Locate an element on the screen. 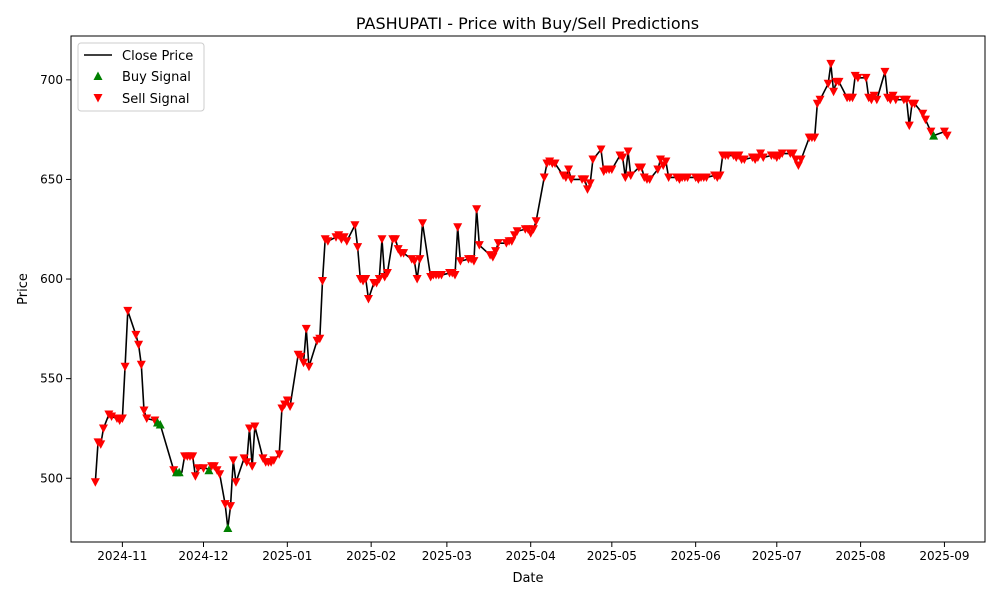 Image resolution: width=1000 pixels, height=600 pixels. x-tick-label: 2025-04 is located at coordinates (531, 556).